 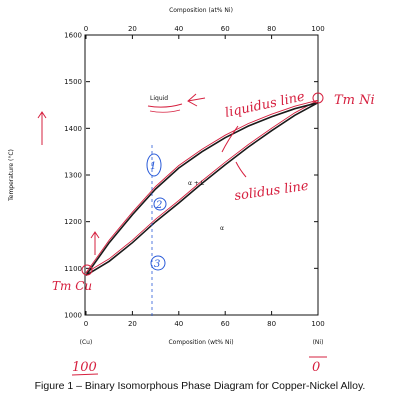 I want to click on point-marker-1: 1, so click(x=154, y=165).